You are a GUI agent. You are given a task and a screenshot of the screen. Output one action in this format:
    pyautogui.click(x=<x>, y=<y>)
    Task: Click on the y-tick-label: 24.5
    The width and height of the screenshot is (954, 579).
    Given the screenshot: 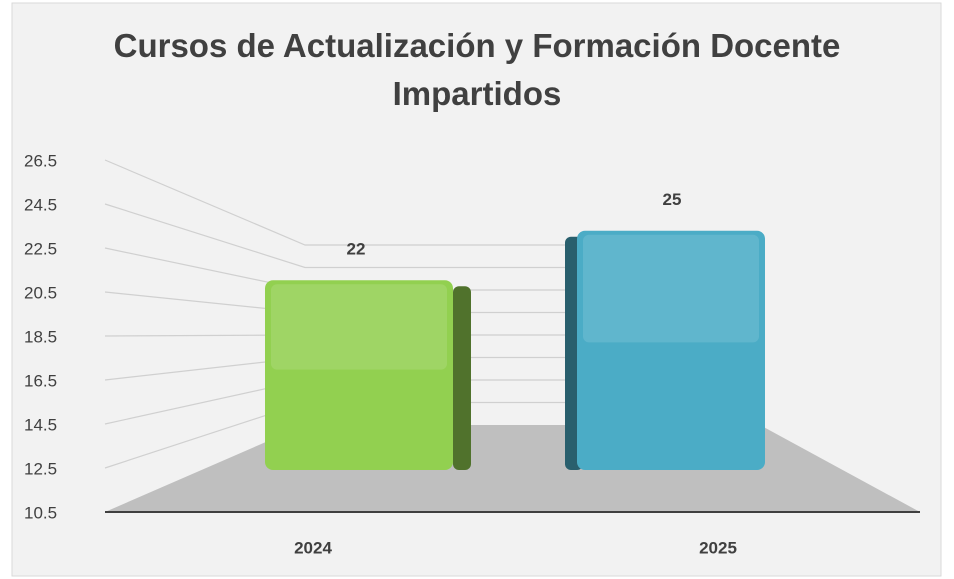 What is the action you would take?
    pyautogui.click(x=40, y=204)
    